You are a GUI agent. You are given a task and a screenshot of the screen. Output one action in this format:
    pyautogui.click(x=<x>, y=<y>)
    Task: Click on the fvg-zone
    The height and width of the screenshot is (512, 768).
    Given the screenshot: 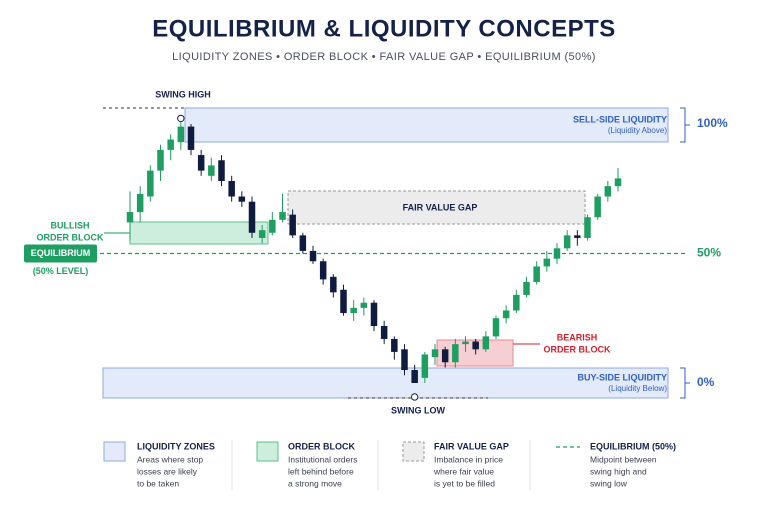 What is the action you would take?
    pyautogui.click(x=436, y=207)
    